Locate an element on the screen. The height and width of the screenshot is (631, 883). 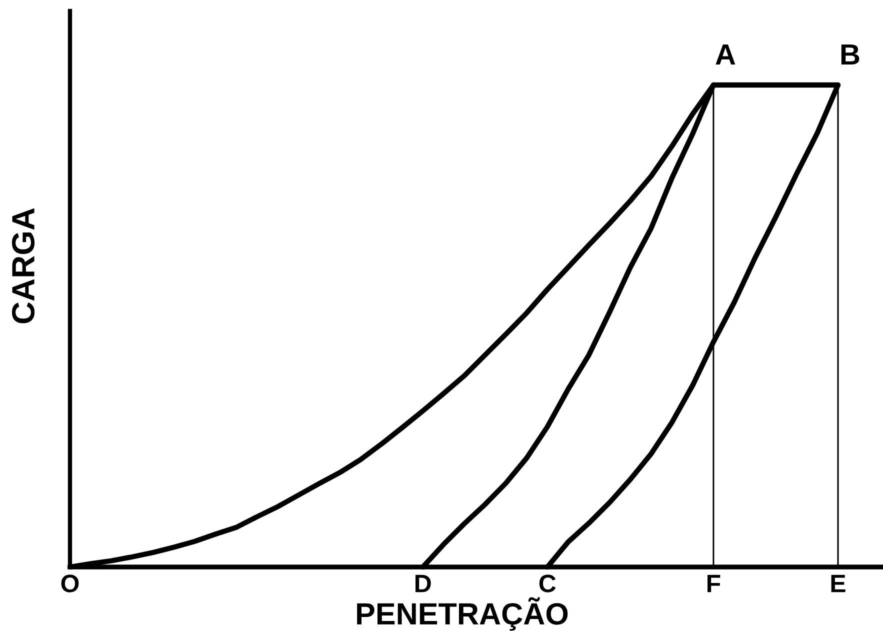
annotation: B is located at coordinates (850, 54).